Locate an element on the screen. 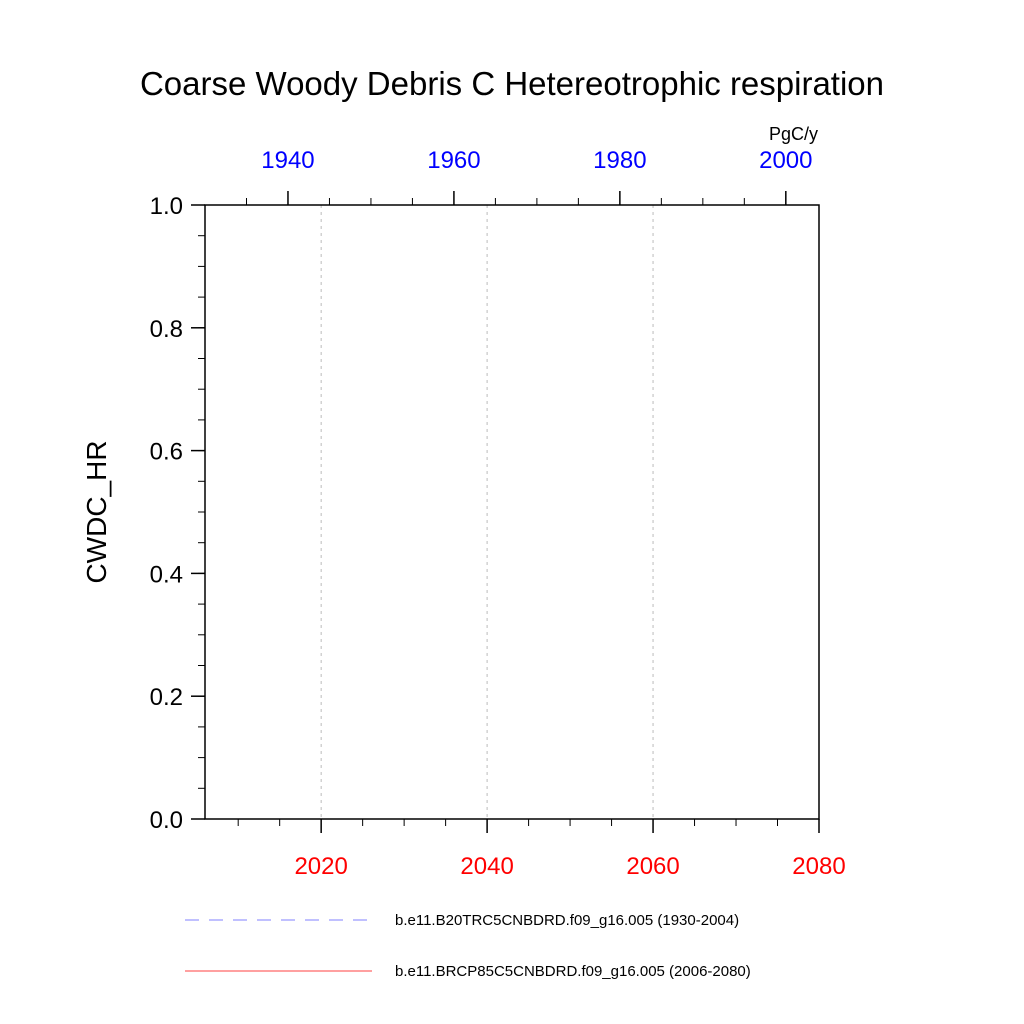  y-tick-label: 0.8 is located at coordinates (166, 329).